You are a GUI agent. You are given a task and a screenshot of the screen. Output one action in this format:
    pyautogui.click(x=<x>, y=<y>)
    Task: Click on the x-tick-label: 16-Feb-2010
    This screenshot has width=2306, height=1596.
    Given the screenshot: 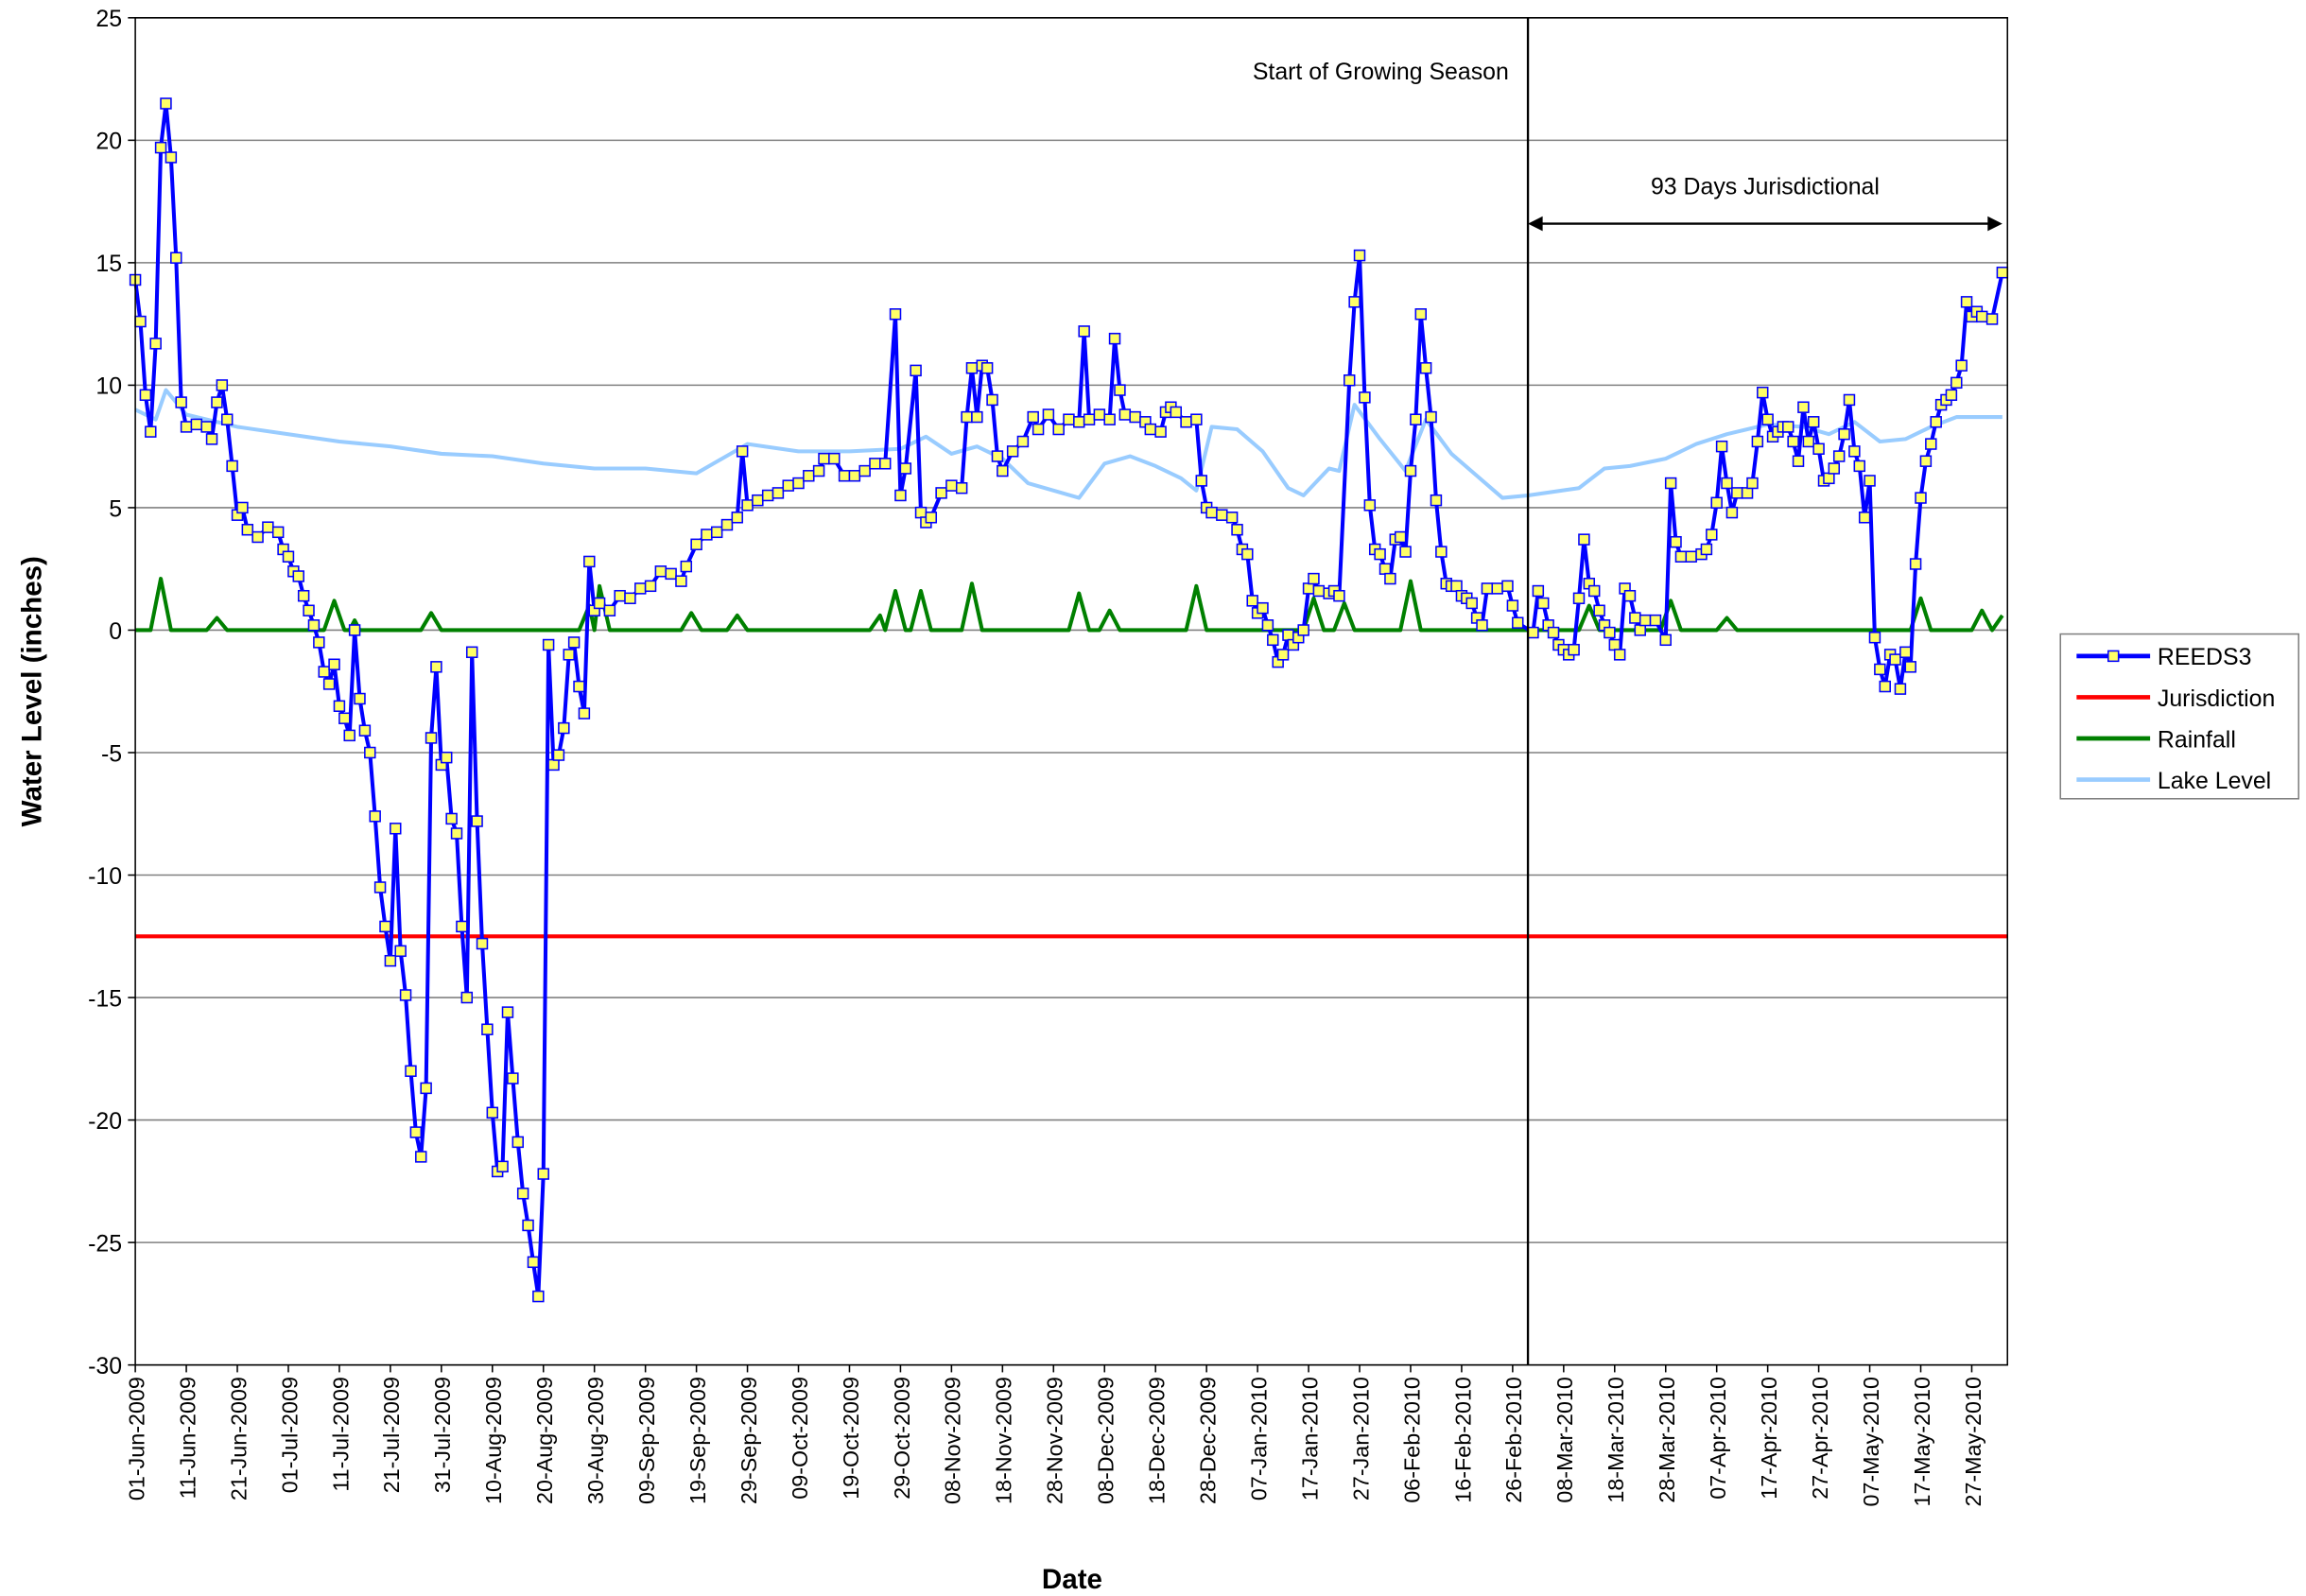 What is the action you would take?
    pyautogui.click(x=1462, y=1440)
    